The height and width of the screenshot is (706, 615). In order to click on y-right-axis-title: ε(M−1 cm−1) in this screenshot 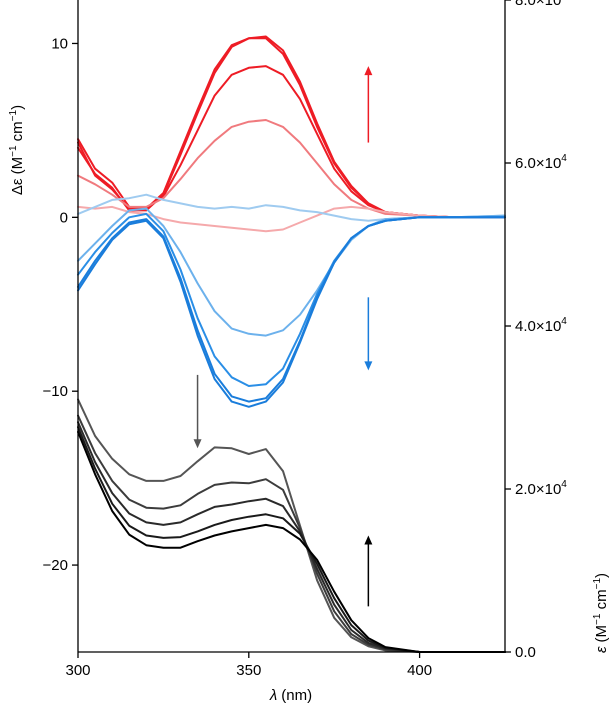, I will do `click(601, 613)`.